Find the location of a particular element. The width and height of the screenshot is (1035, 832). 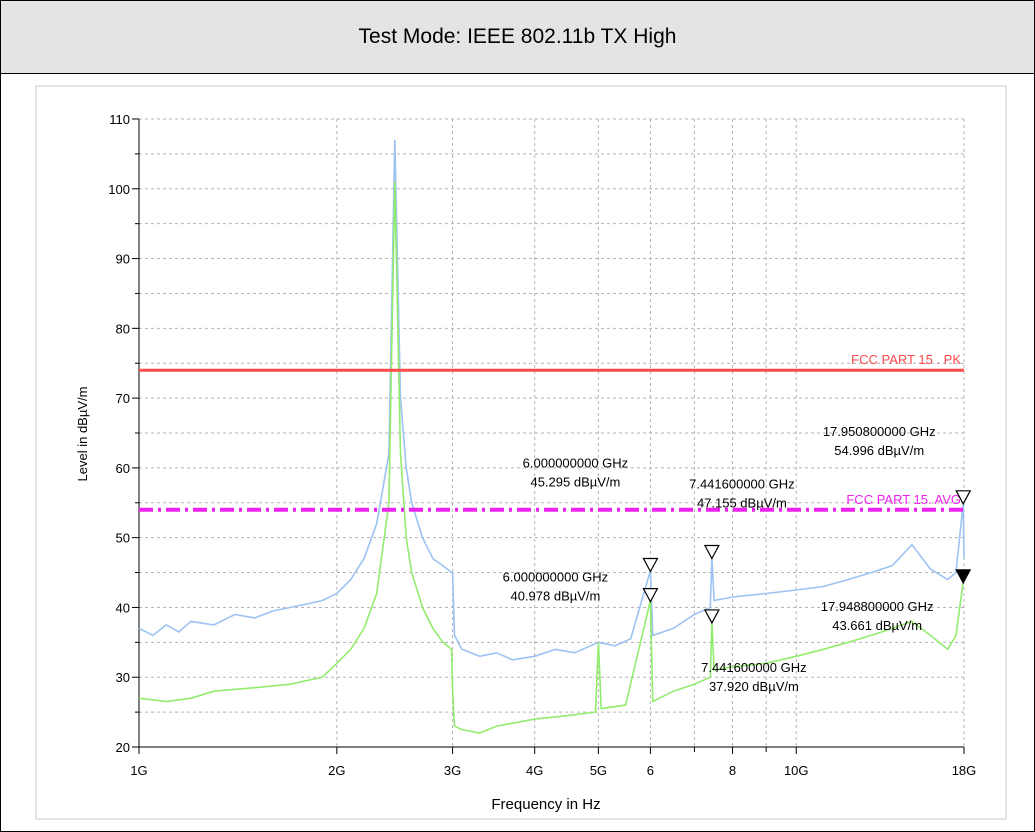

y-tick-label: 50 is located at coordinates (123, 538).